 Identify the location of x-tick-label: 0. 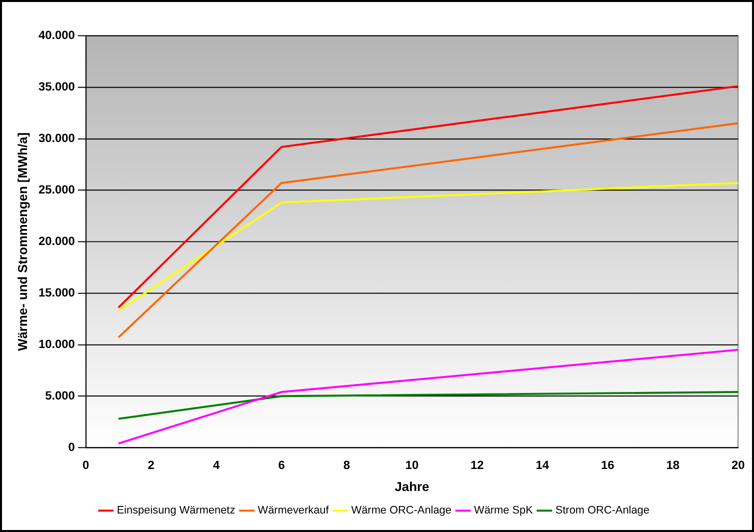
(86, 465).